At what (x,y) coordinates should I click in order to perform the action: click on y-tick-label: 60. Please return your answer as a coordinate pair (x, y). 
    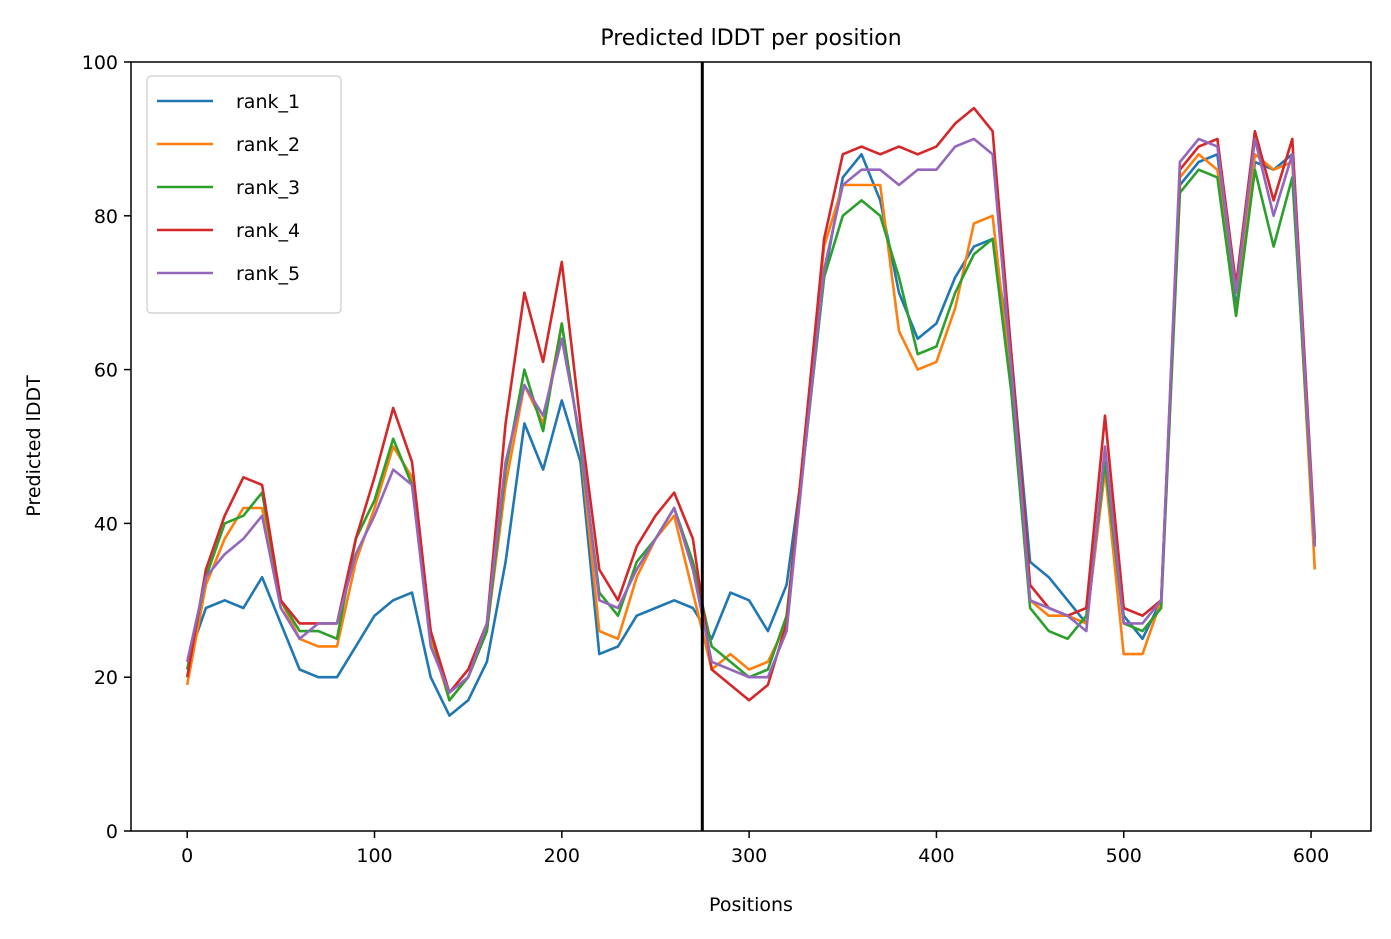
    Looking at the image, I should click on (106, 371).